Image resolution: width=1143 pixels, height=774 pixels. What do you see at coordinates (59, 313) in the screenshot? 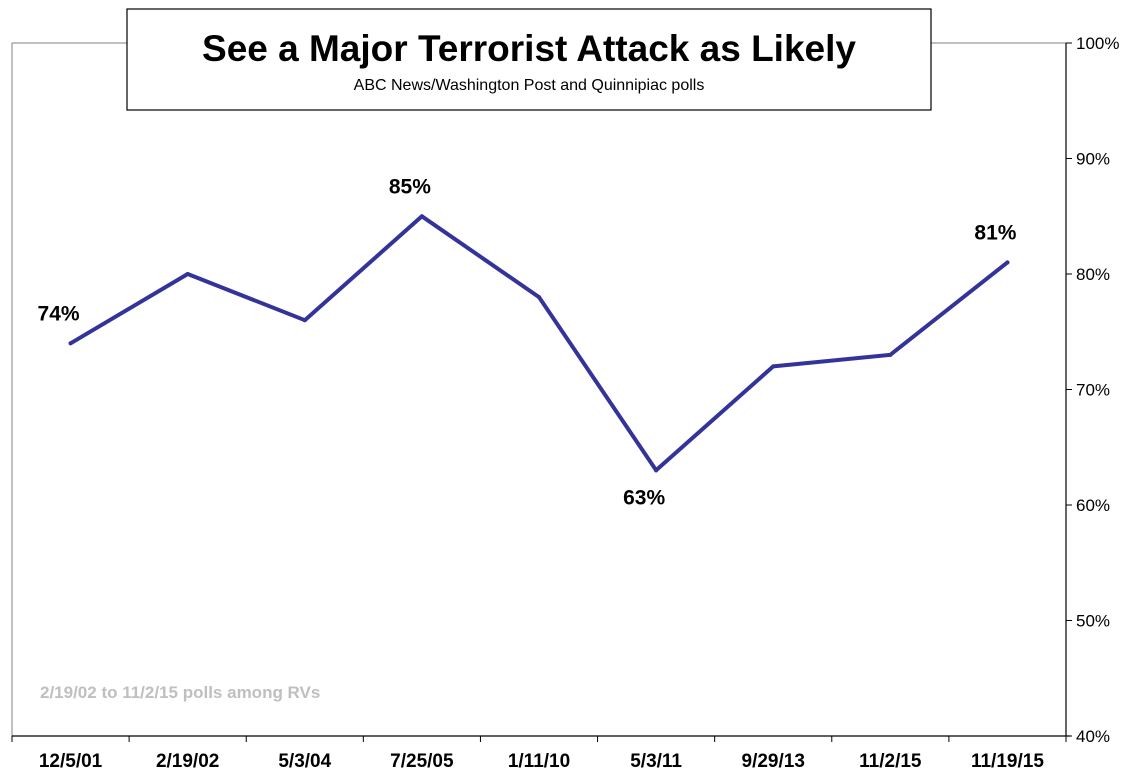
I see `data-label: 74%` at bounding box center [59, 313].